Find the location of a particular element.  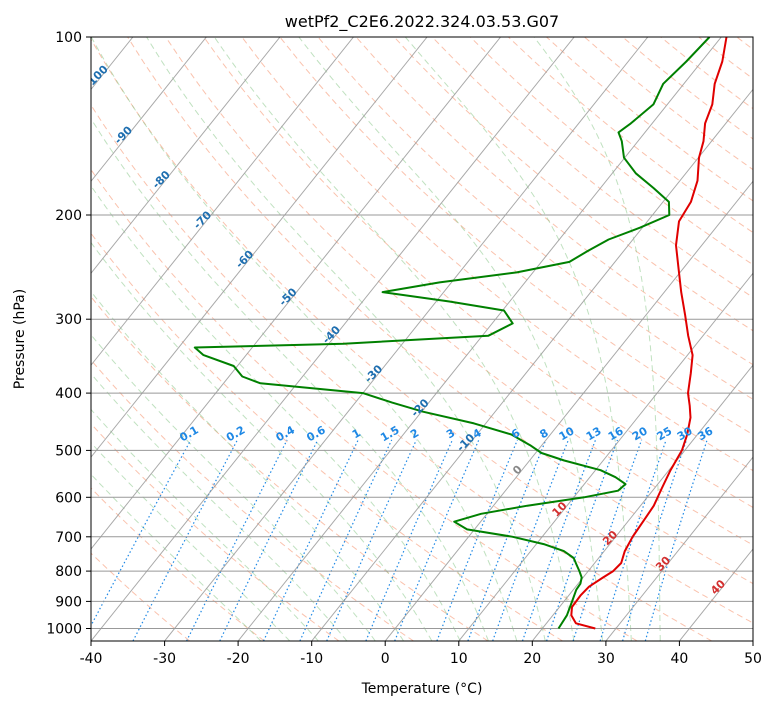

x-tick-label: -20 is located at coordinates (238, 659).